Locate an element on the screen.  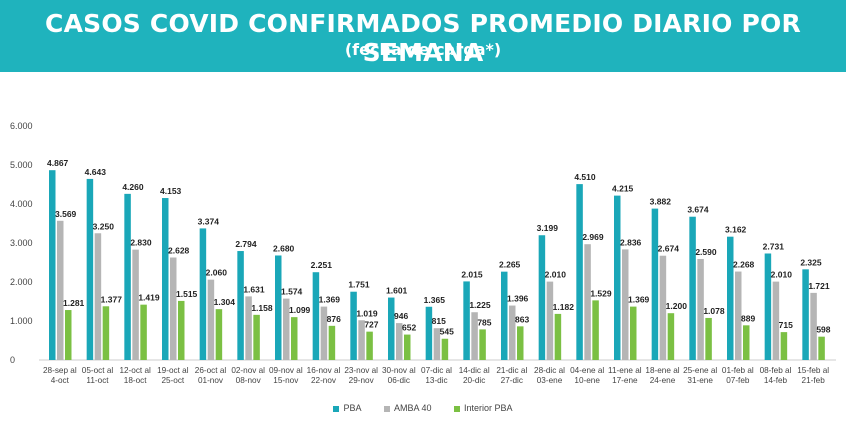
value-label-interior: 1.419 is located at coordinates (149, 298).